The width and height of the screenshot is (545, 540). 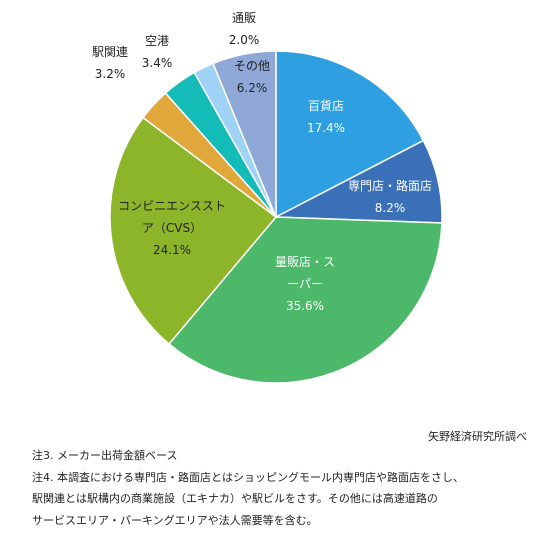 What do you see at coordinates (243, 18) in the screenshot?
I see `category-label: 通販` at bounding box center [243, 18].